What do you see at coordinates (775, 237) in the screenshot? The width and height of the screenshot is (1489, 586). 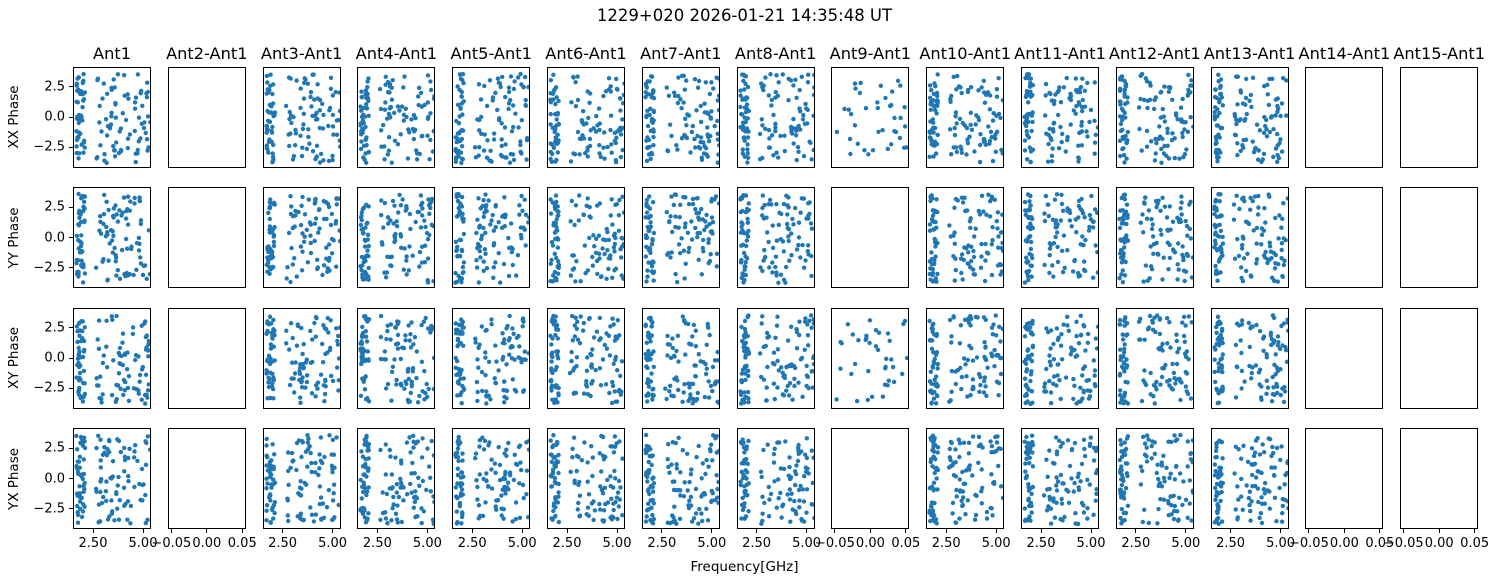 I see `panel-yy-phase-ant8-ant1` at bounding box center [775, 237].